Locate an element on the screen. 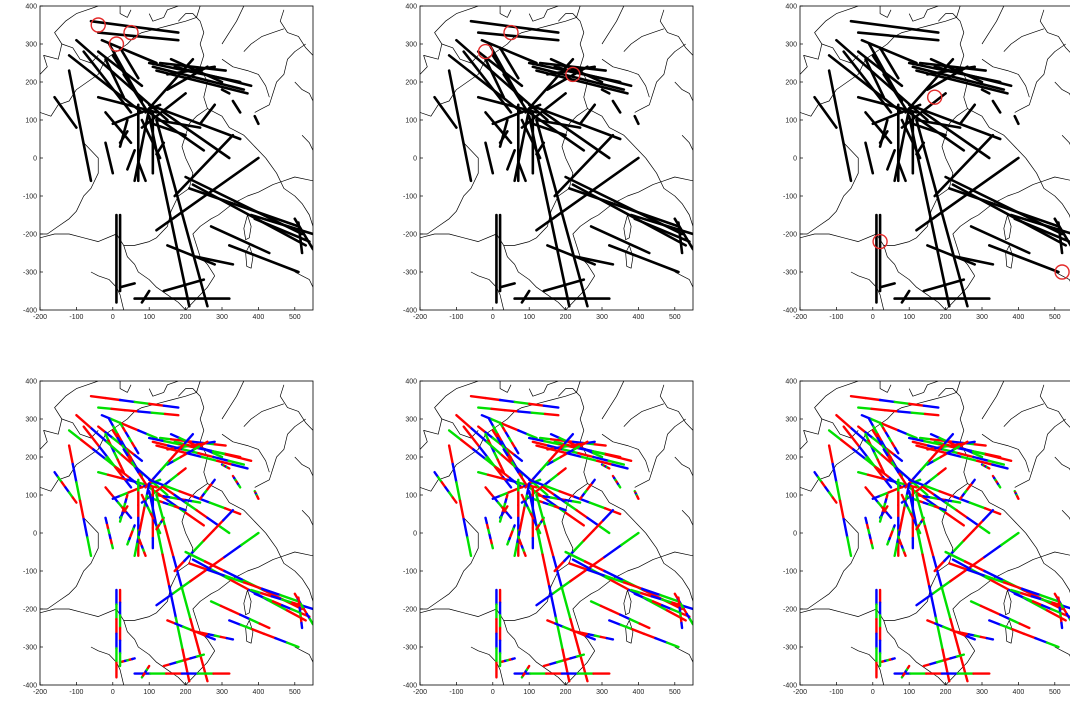  x-tick-label: 100 is located at coordinates (909, 692).